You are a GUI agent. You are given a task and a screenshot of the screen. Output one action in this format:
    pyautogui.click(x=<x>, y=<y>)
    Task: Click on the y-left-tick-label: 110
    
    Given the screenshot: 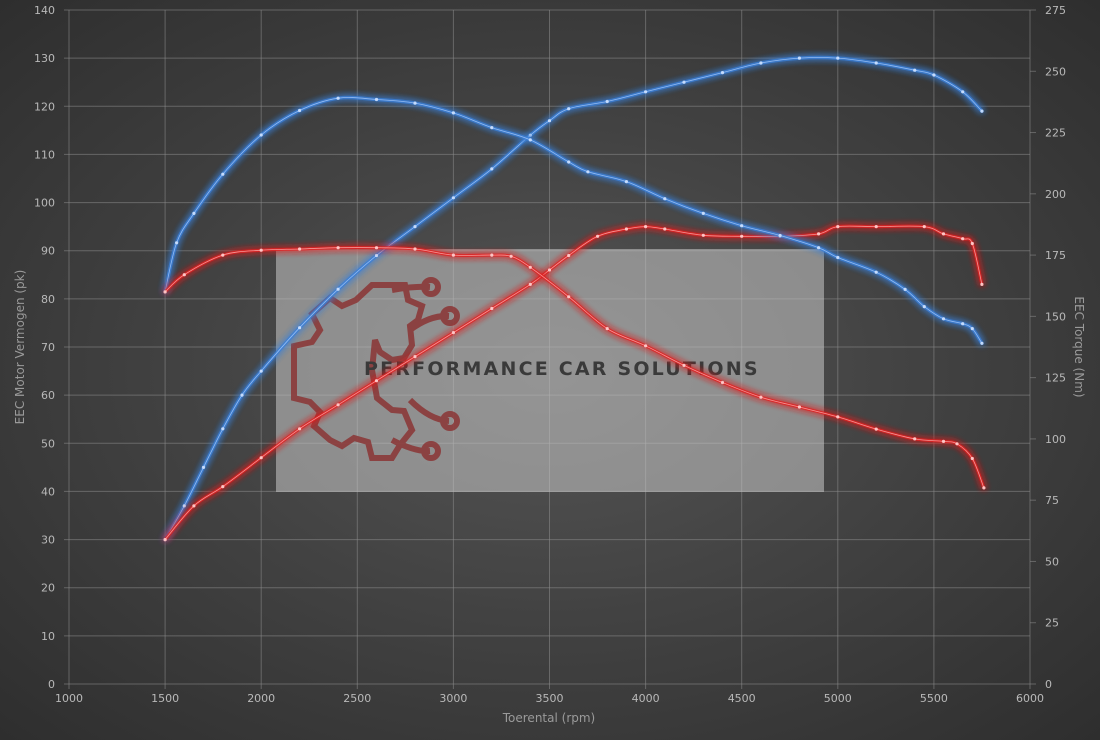 What is the action you would take?
    pyautogui.click(x=44, y=154)
    